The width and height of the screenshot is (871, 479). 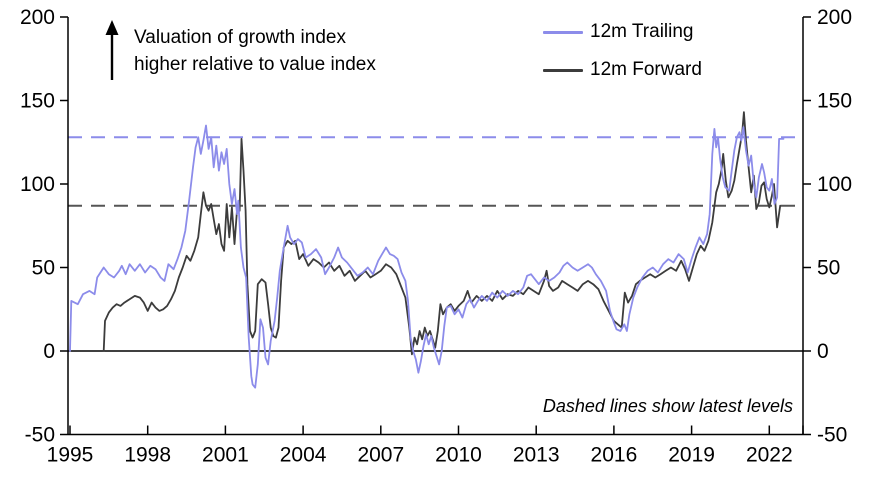 I want to click on legend-label-forward: 12m Forward, so click(x=646, y=69).